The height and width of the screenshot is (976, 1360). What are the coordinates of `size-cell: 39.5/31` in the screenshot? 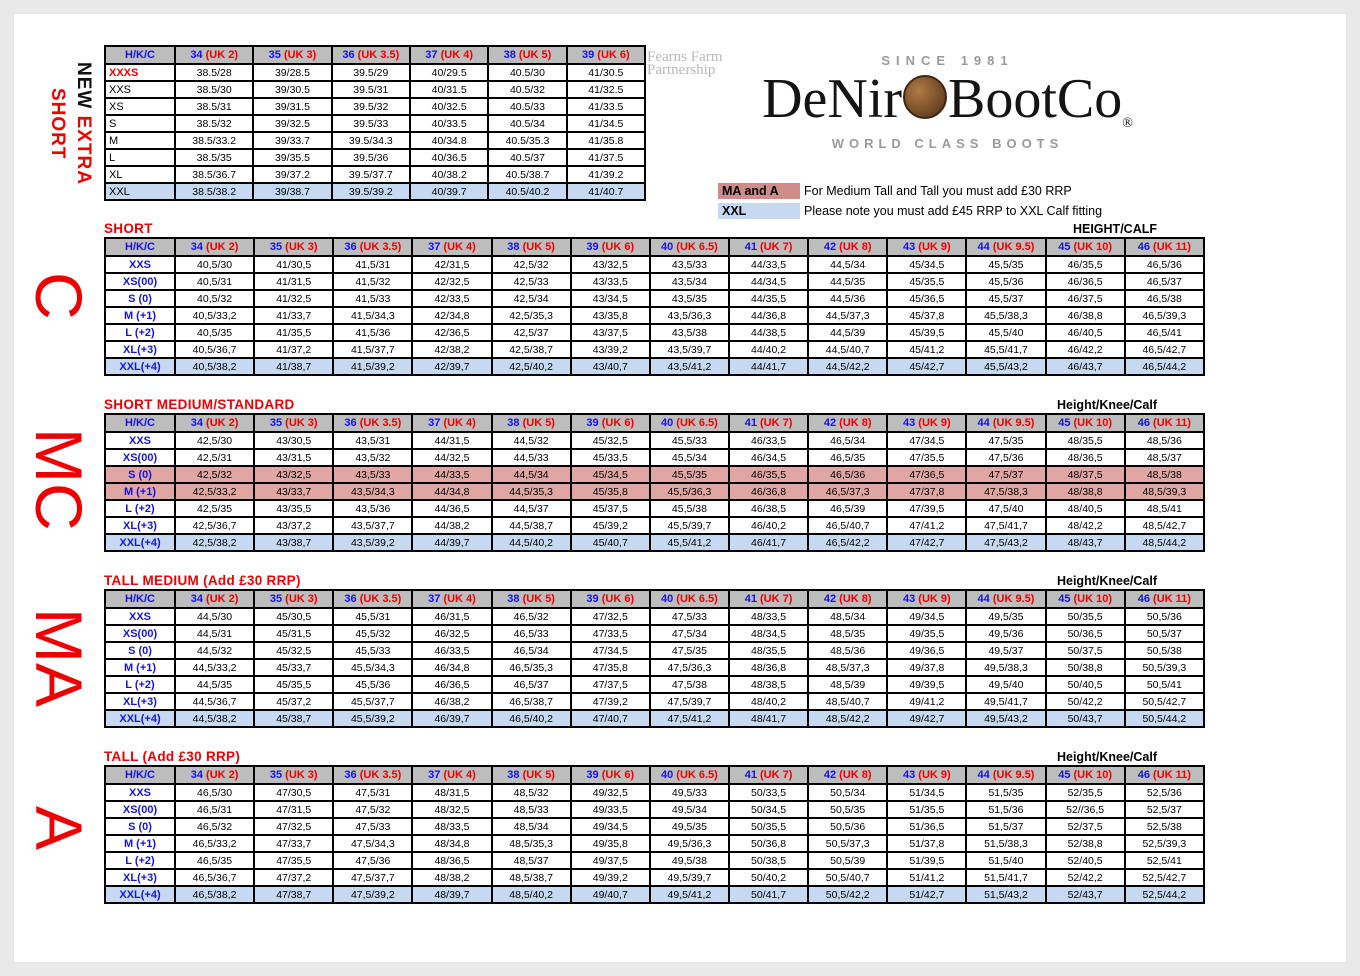 It's located at (370, 89).